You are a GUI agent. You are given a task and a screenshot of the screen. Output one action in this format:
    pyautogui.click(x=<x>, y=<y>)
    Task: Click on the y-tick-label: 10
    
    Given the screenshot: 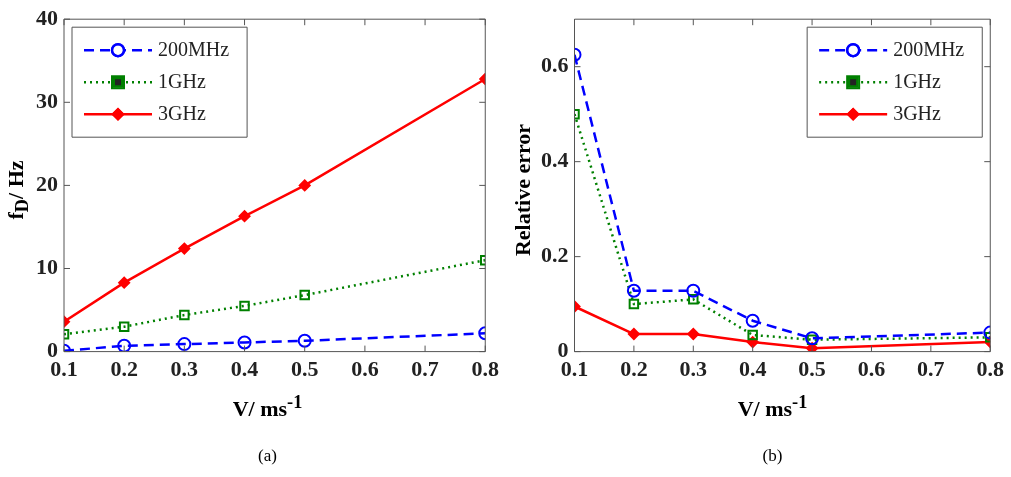 What is the action you would take?
    pyautogui.click(x=47, y=267)
    